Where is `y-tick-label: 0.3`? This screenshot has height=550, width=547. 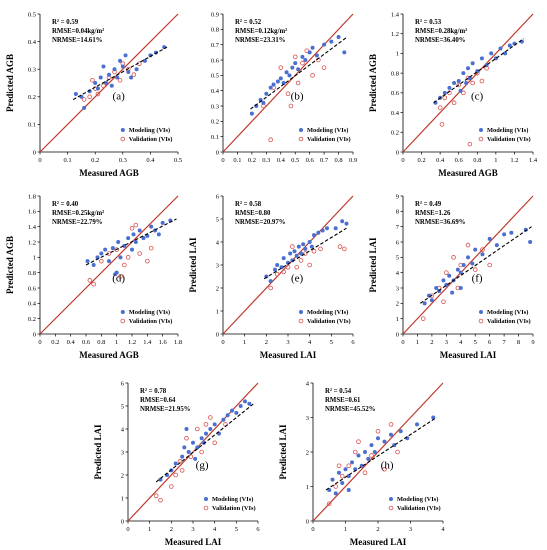
y-tick-label: 0.3 is located at coordinates (32, 70).